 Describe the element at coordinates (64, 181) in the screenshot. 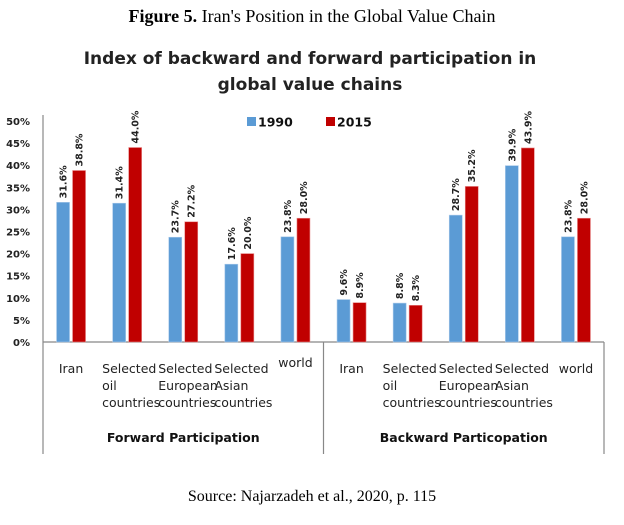

I see `data-label: 31.6%` at that location.